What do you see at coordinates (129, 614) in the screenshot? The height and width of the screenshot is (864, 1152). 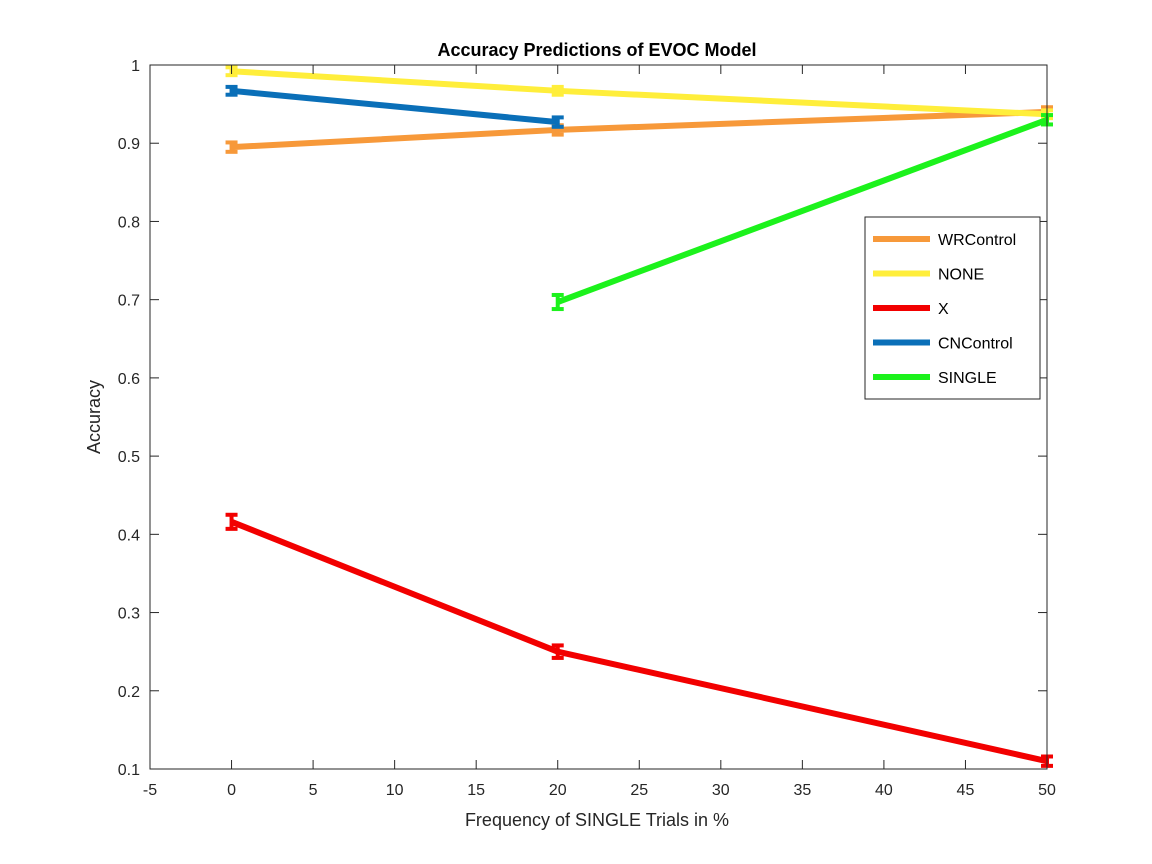 I see `y-tick-label: 0.3` at bounding box center [129, 614].